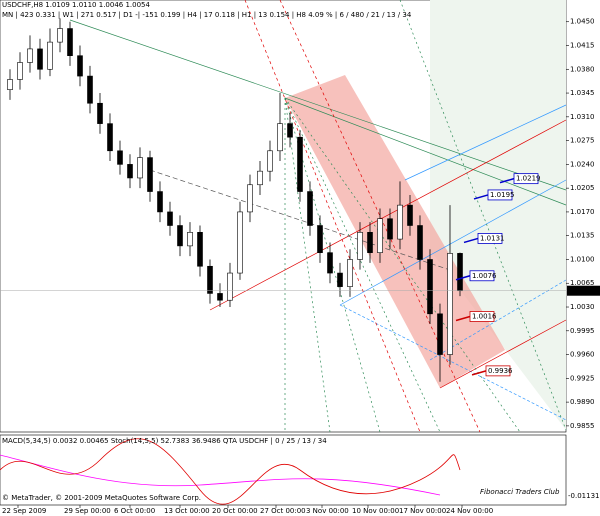 This screenshot has height=516, width=600. I want to click on indicator-line, so click(220, 475).